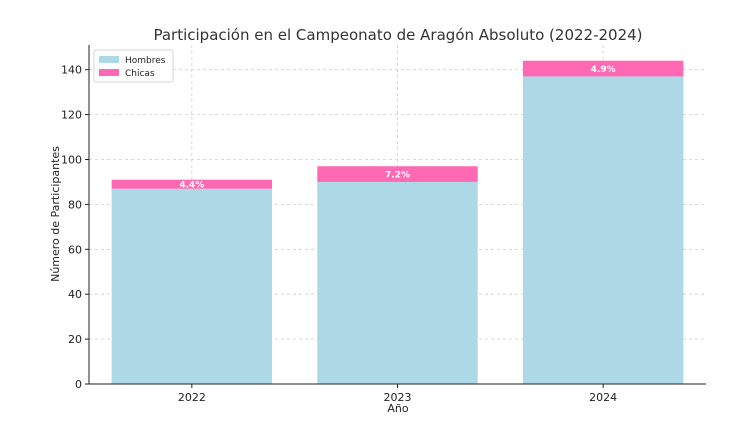 Image resolution: width=746 pixels, height=426 pixels. Describe the element at coordinates (398, 397) in the screenshot. I see `x-tick-label-1: 2023` at that location.